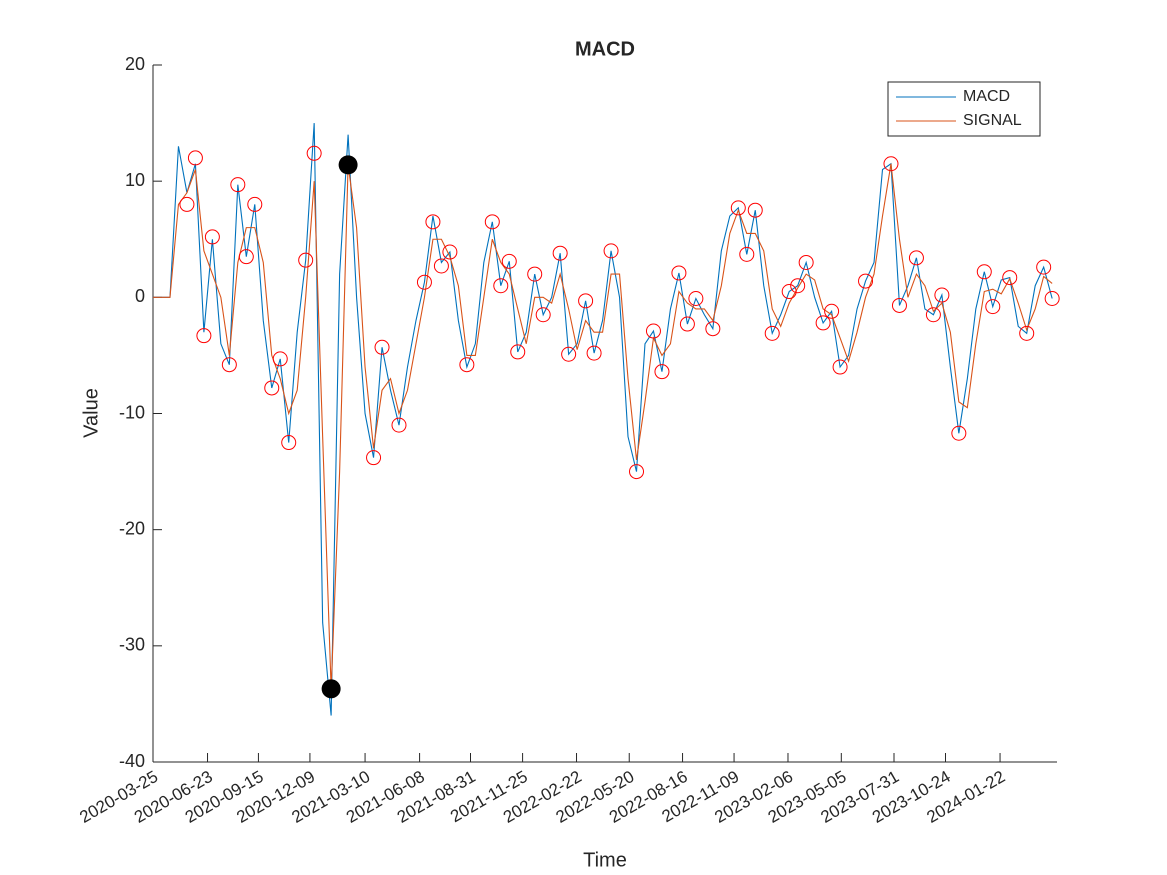 Image resolution: width=1167 pixels, height=875 pixels. I want to click on legend-box, so click(964, 109).